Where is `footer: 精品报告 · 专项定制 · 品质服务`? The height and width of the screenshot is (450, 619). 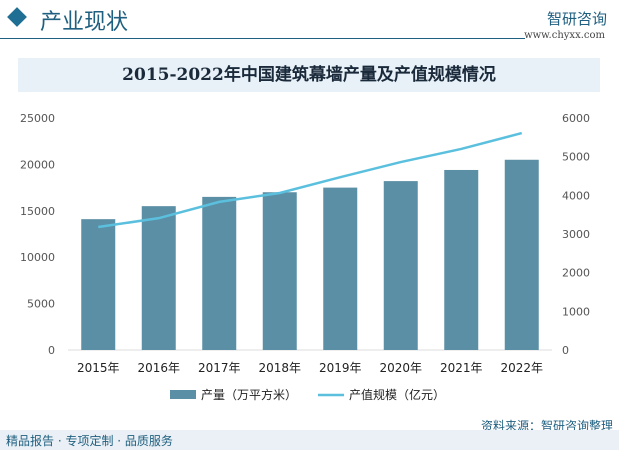
footer: 精品报告 · 专项定制 · 品质服务 is located at coordinates (309, 440).